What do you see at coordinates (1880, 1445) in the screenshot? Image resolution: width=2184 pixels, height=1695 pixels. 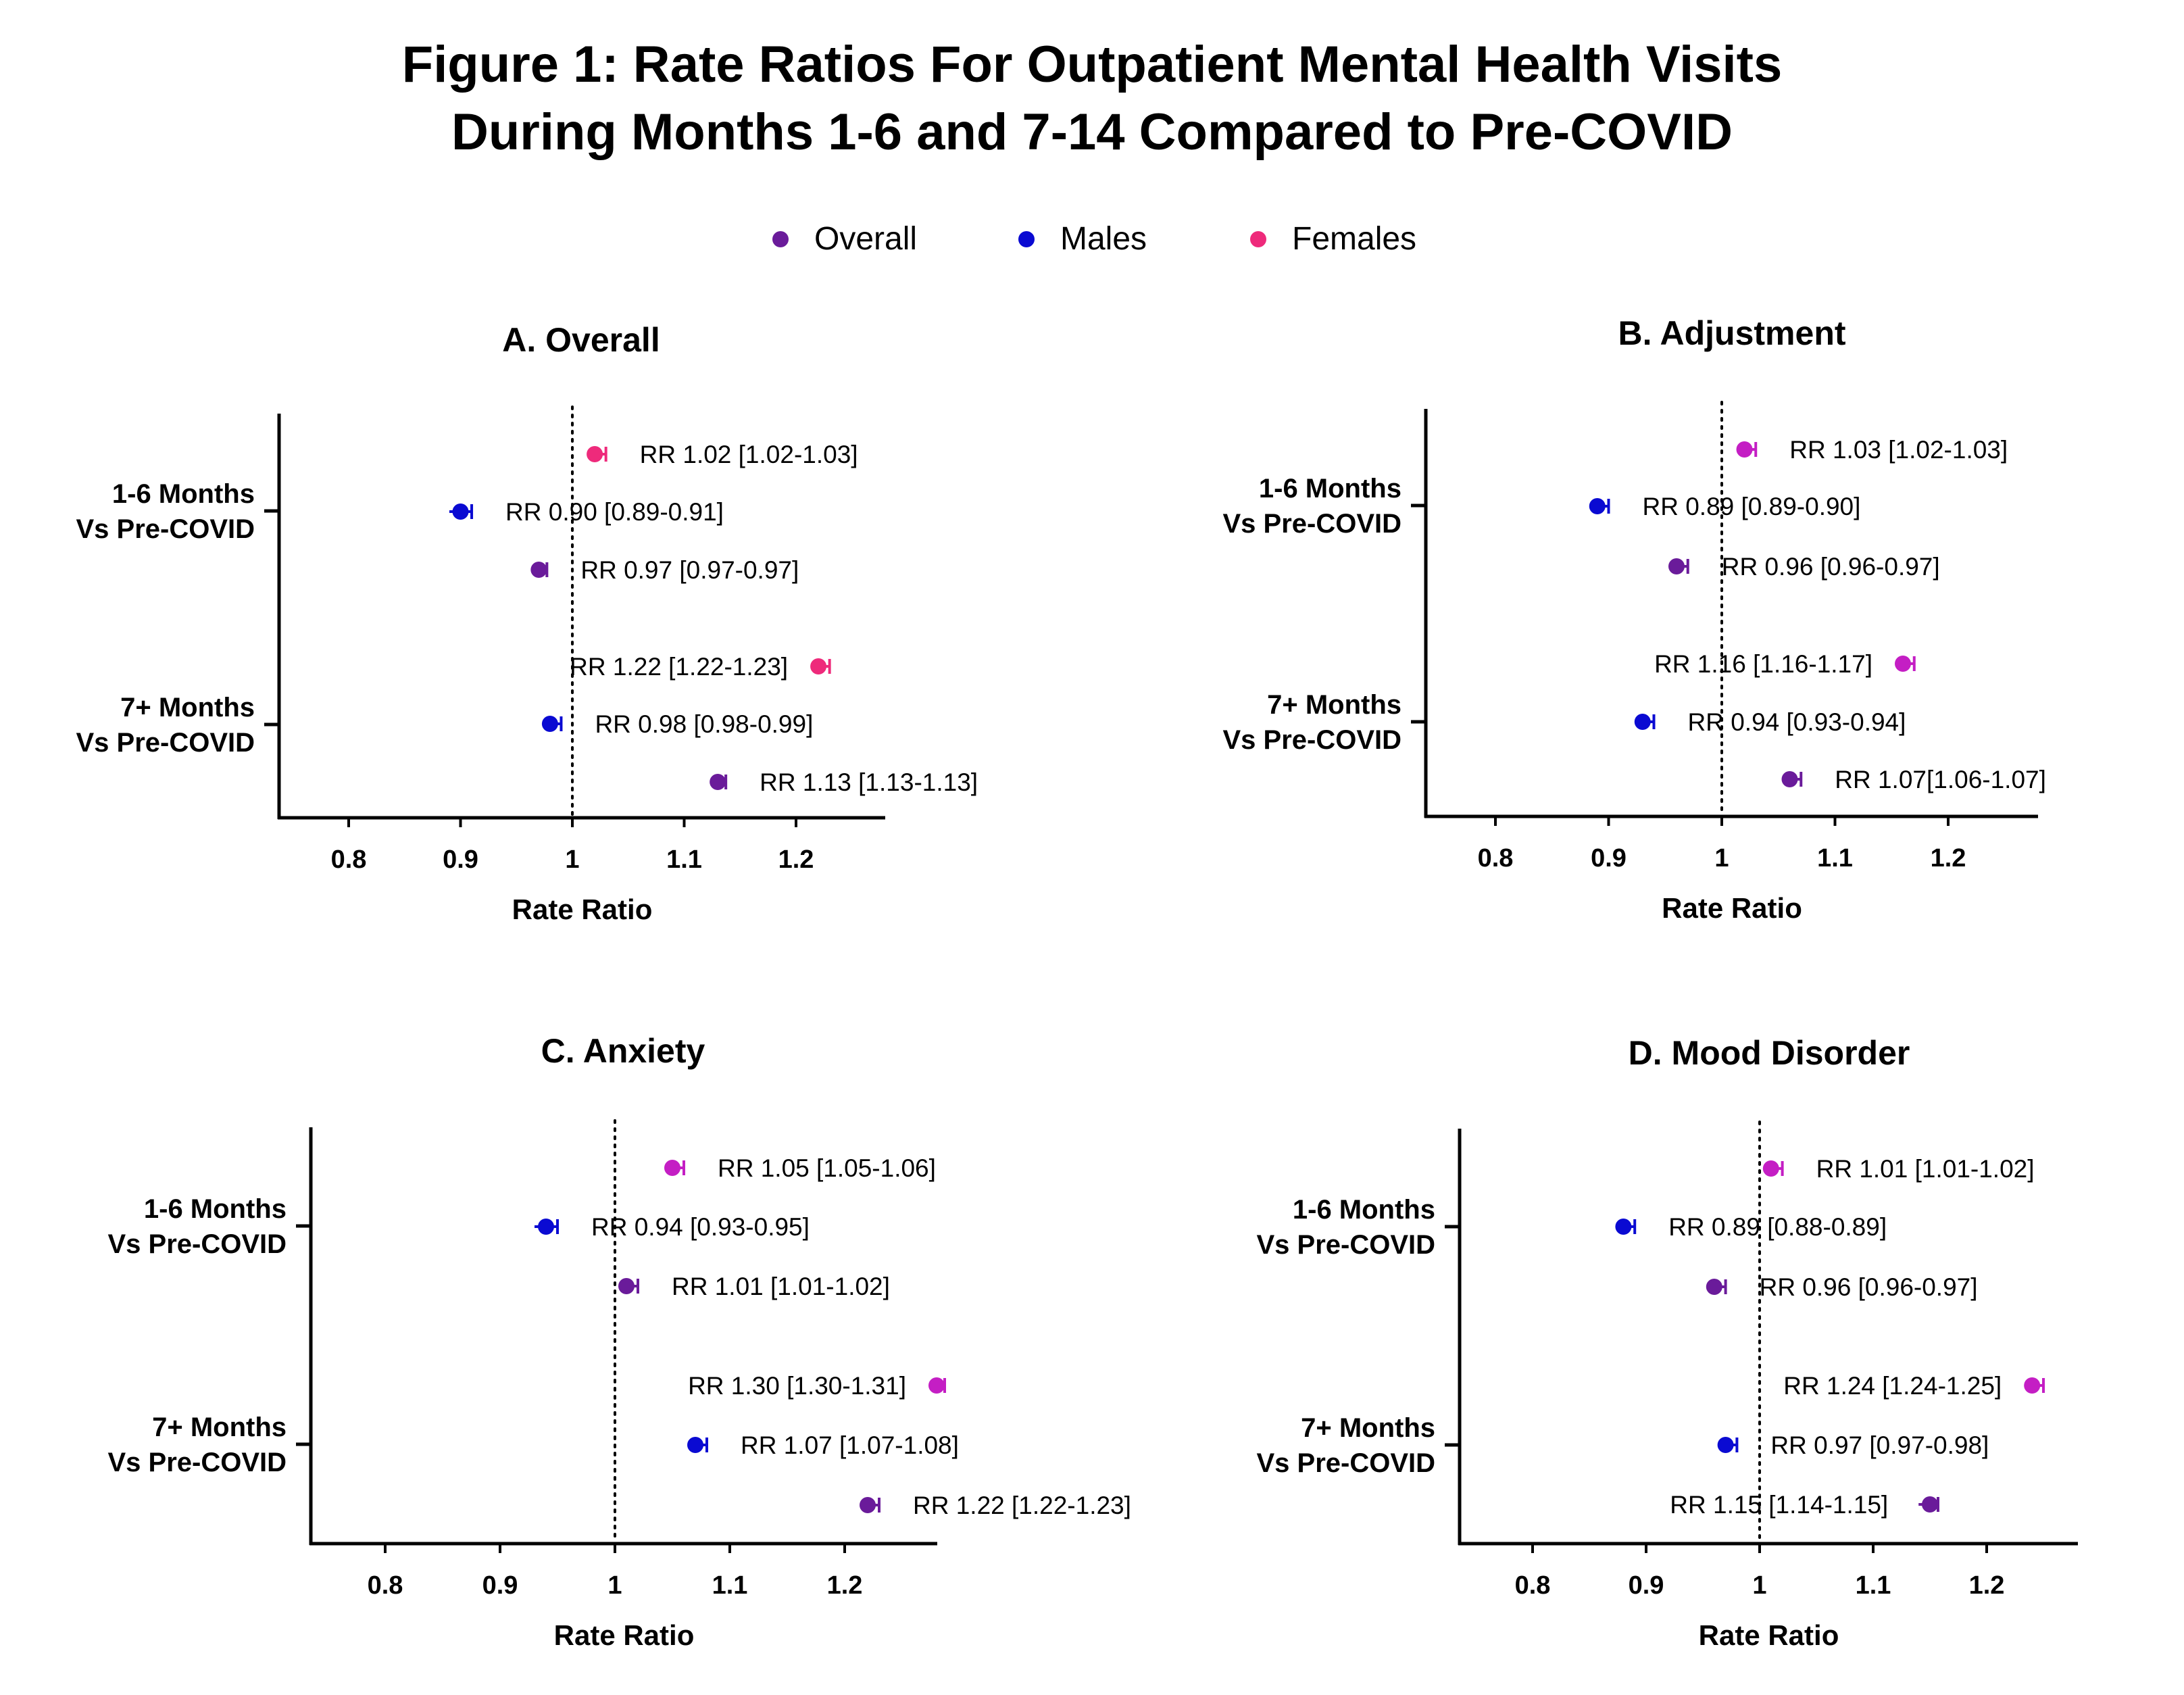 I see `data-label-males: RR 0.97 [0.97-0.98]` at bounding box center [1880, 1445].